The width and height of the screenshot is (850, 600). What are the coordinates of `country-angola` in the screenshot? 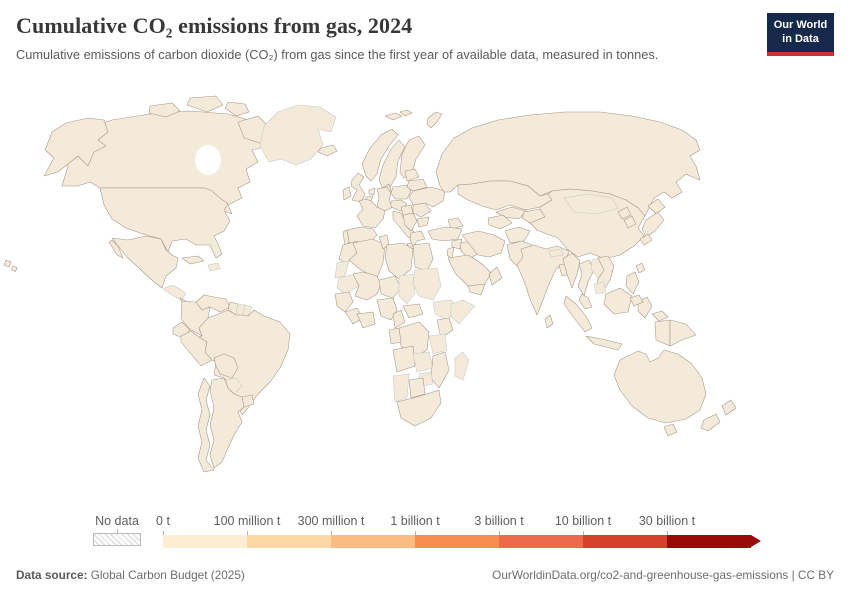 It's located at (404, 359).